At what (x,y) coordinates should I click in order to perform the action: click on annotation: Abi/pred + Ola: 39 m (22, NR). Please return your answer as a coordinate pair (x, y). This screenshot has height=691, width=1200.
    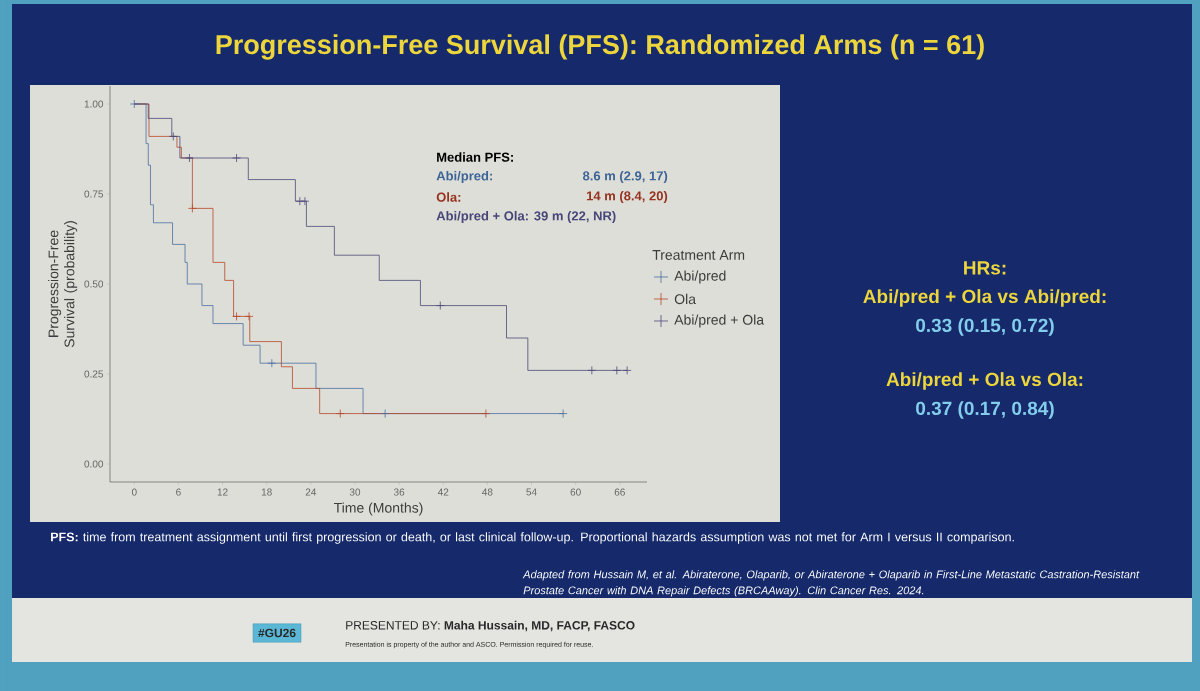
    Looking at the image, I should click on (526, 217).